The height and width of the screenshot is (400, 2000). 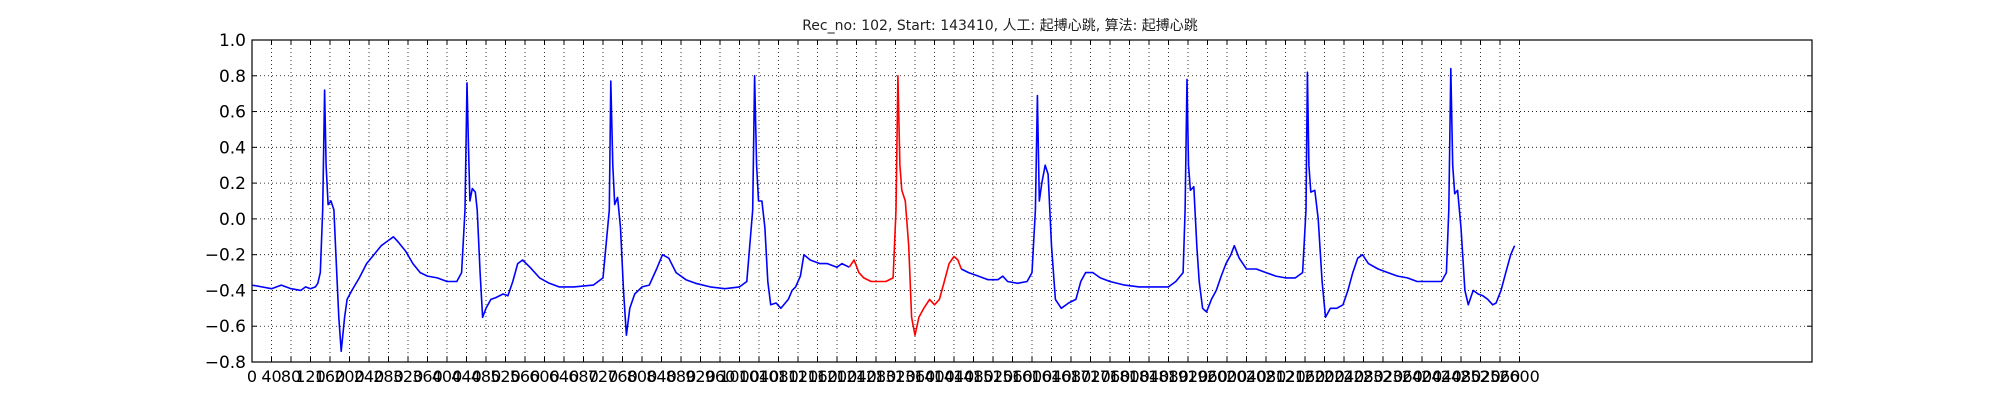 What do you see at coordinates (1090, 376) in the screenshot?
I see `x-tick-label: 1720` at bounding box center [1090, 376].